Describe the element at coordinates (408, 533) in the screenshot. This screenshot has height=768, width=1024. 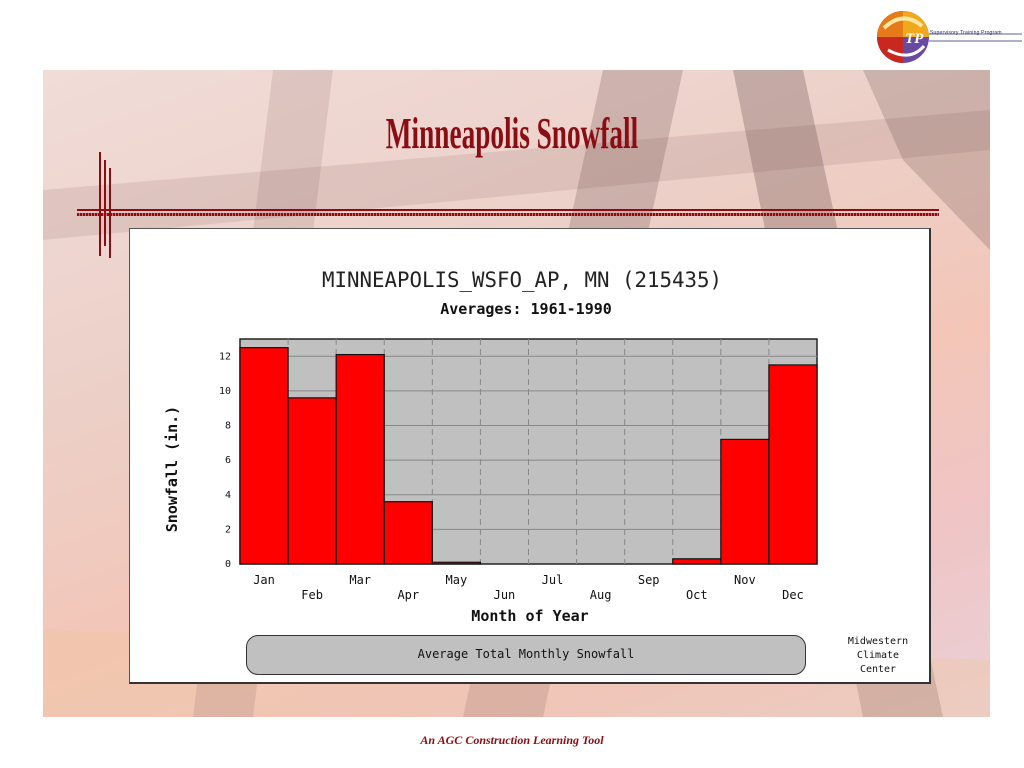
I see `bar-apr` at that location.